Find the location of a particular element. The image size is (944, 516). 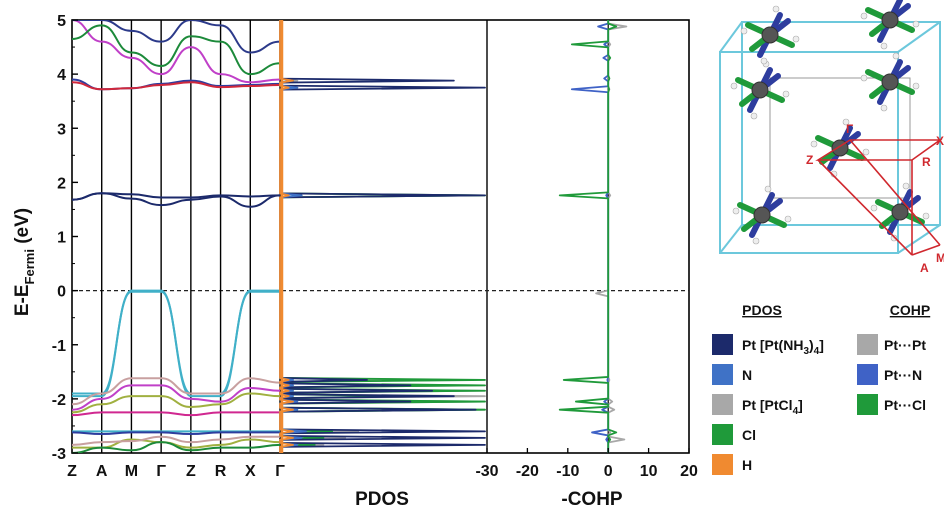

legend-swatch-h is located at coordinates (722, 464).